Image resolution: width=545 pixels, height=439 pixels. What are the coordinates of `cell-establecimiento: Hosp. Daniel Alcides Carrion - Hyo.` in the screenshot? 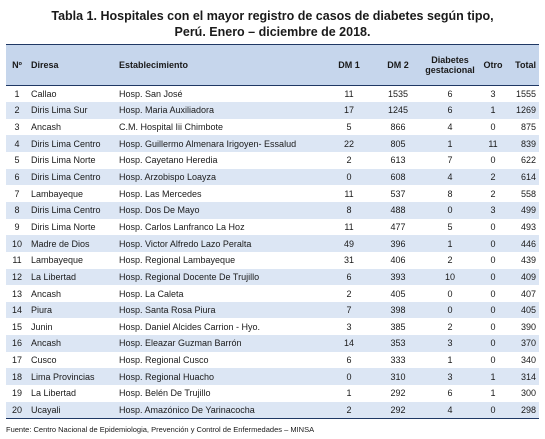 It's located at (220, 326).